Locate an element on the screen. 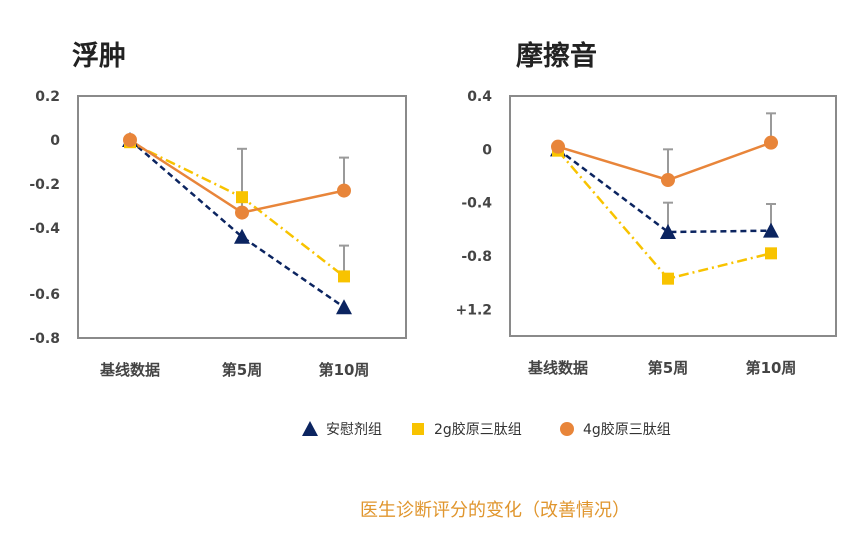  chart-title: 摩擦音 is located at coordinates (556, 56).